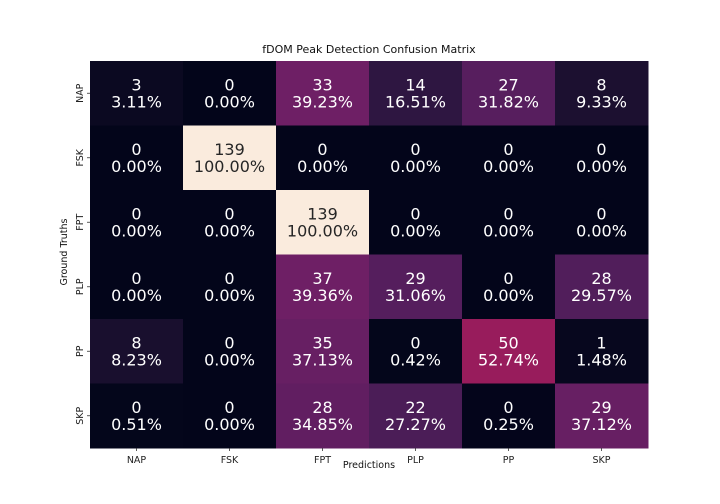 The image size is (720, 504). Describe the element at coordinates (322, 460) in the screenshot. I see `x-tick-label-fpt: FPT` at that location.